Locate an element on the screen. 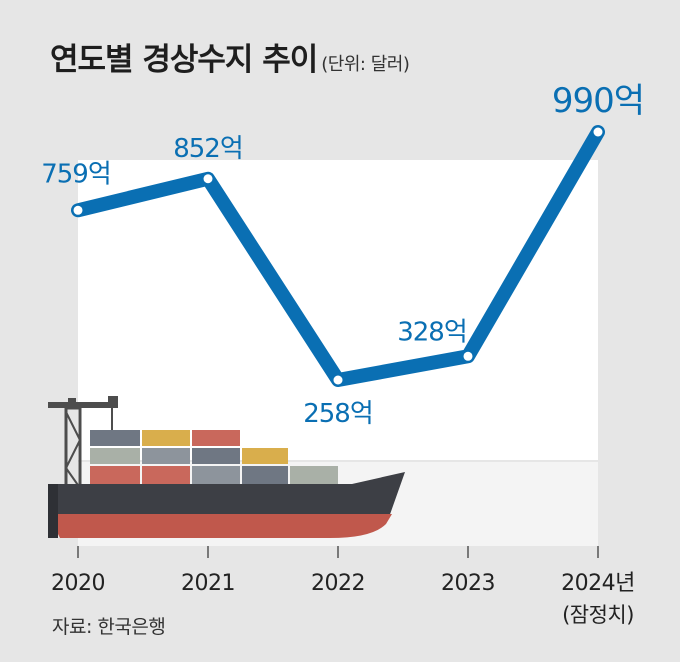 This screenshot has width=680, height=662. value-label-2: 258억 is located at coordinates (338, 414).